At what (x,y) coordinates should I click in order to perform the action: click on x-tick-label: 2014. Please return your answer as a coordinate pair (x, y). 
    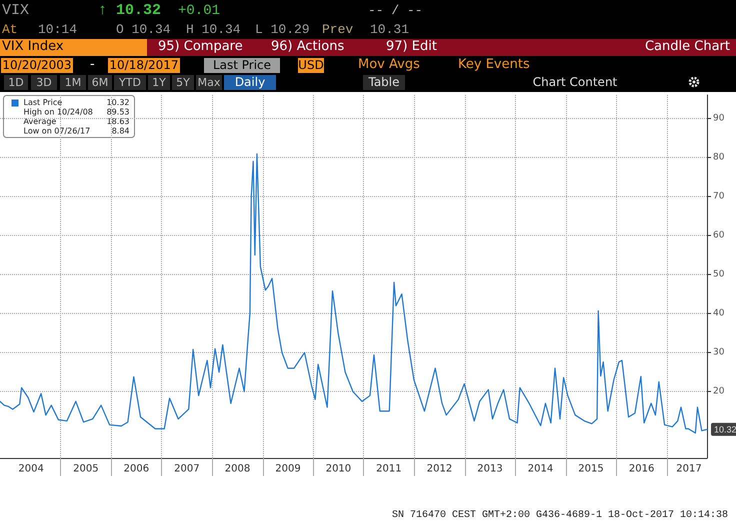
    Looking at the image, I should click on (541, 469).